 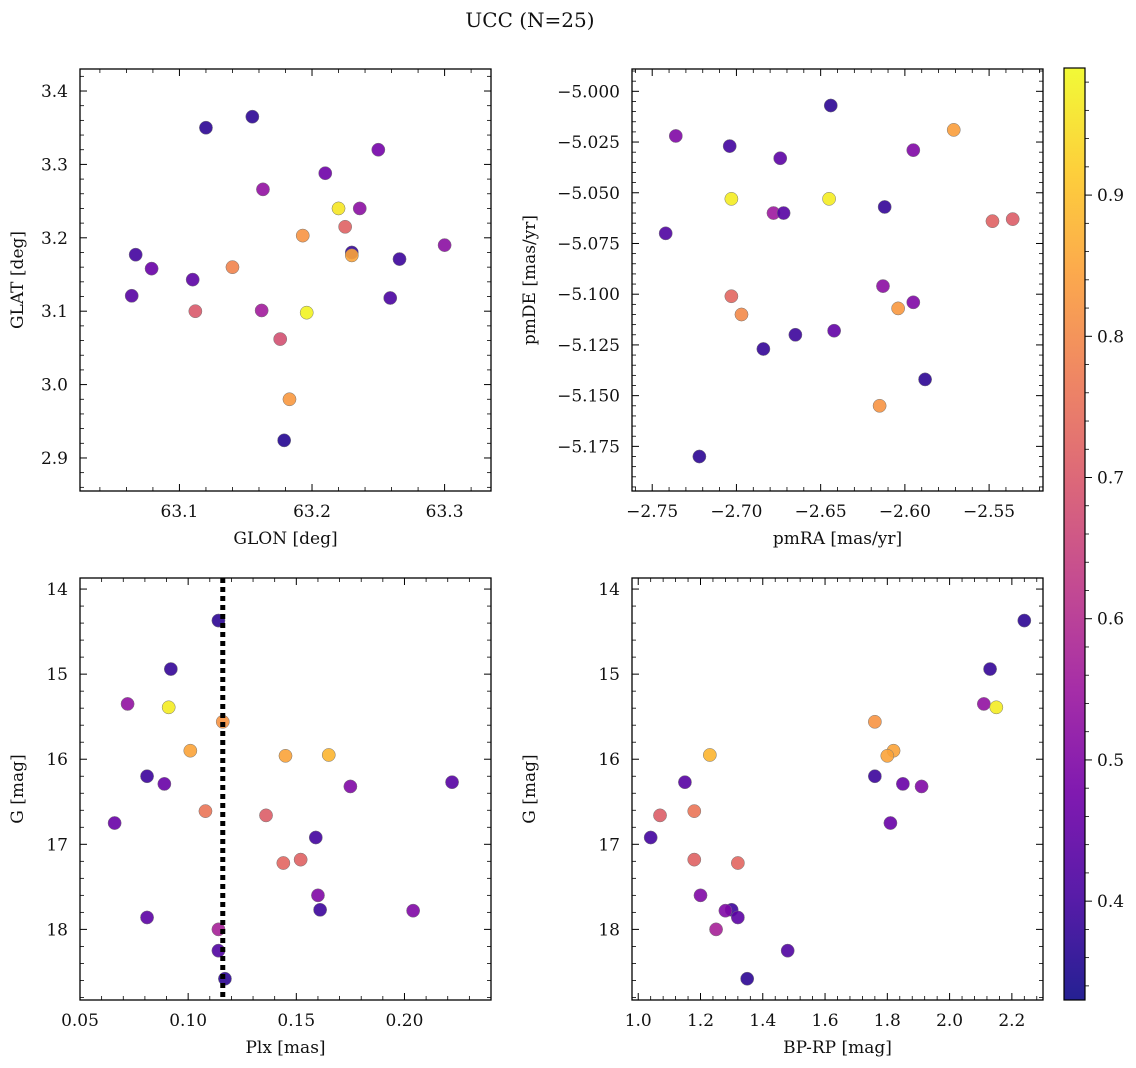 What do you see at coordinates (700, 1021) in the screenshot?
I see `x-tick-label: 1.2` at bounding box center [700, 1021].